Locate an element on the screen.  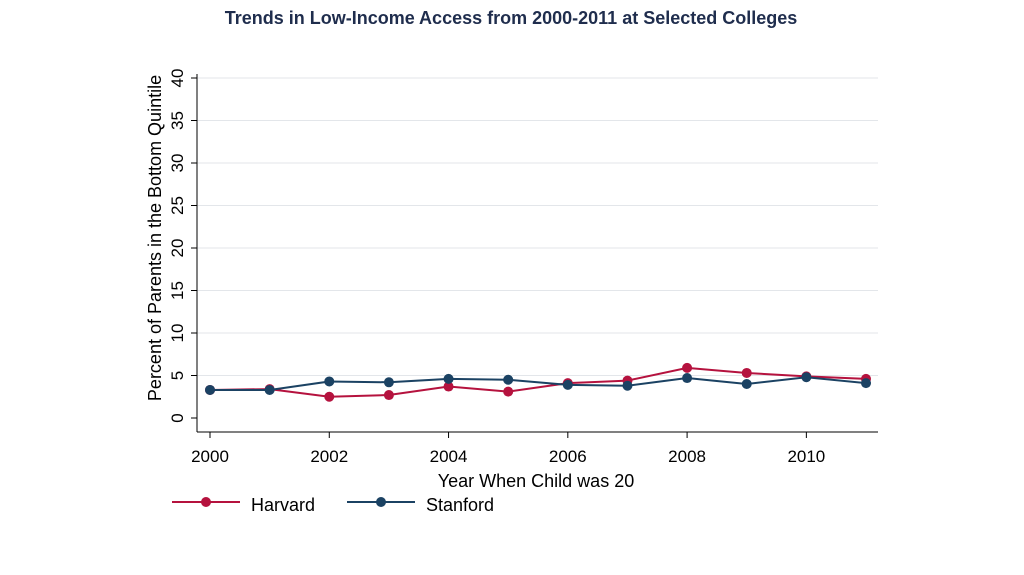
x-tick-label: 2002 is located at coordinates (329, 456).